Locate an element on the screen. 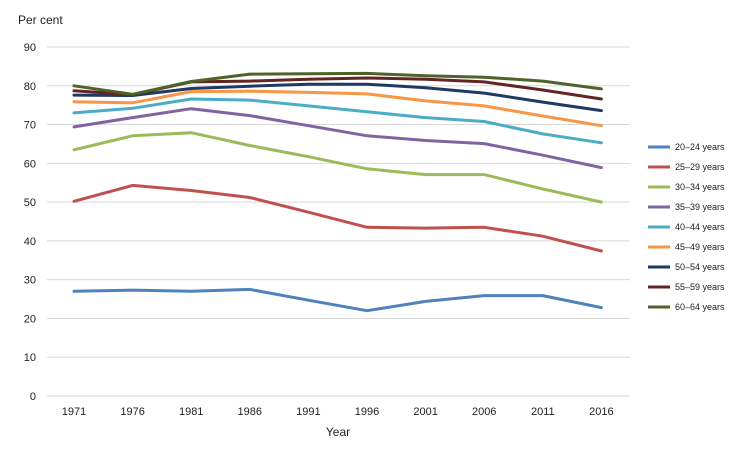 The height and width of the screenshot is (456, 747). y-tick-label: 90 is located at coordinates (30, 48).